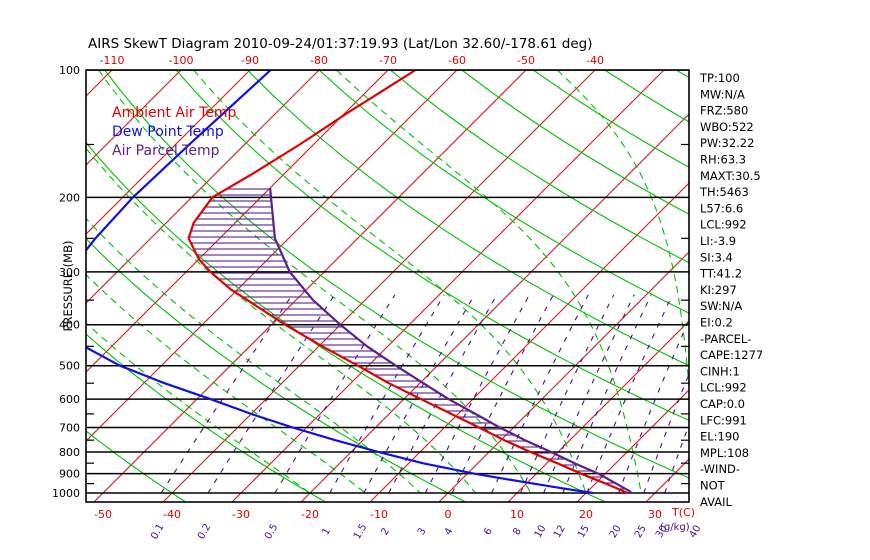 Image resolution: width=870 pixels, height=560 pixels. I want to click on bottom-temp-tick: 0, so click(448, 514).